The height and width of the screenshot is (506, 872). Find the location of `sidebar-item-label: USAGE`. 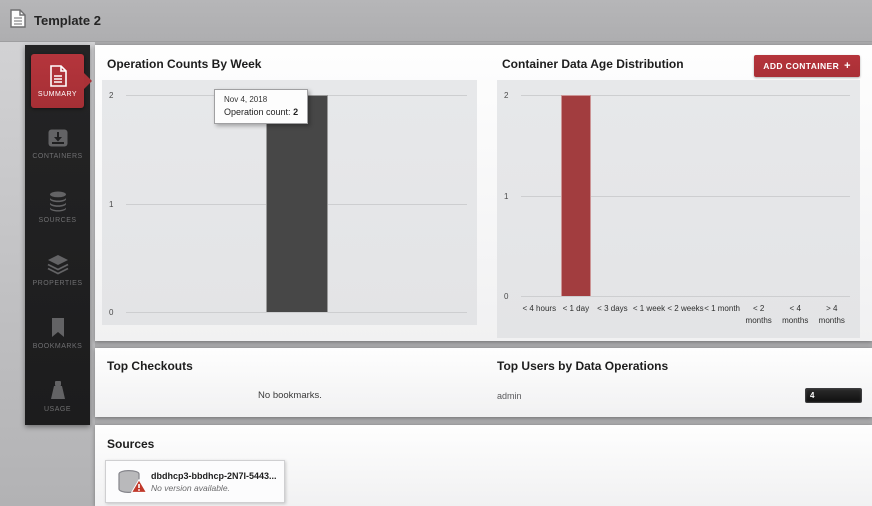

sidebar-item-label: USAGE is located at coordinates (57, 409).